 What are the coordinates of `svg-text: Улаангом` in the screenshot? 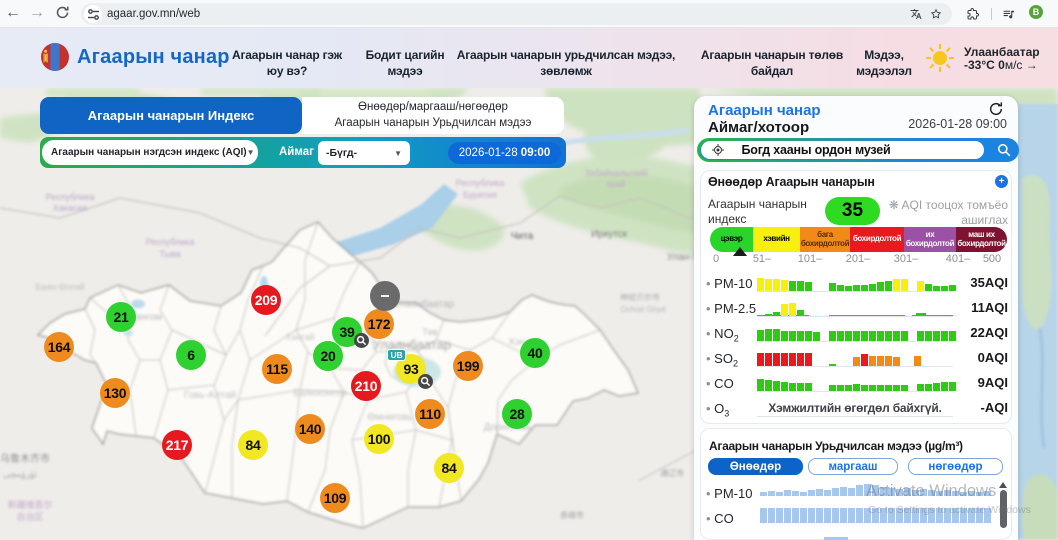 It's located at (140, 317).